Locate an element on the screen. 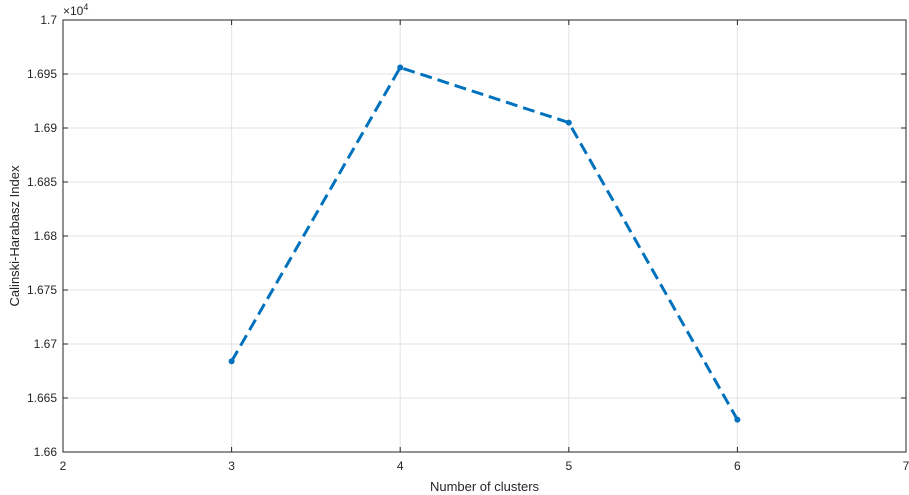  y-tick-label: 1.7 is located at coordinates (48, 20).